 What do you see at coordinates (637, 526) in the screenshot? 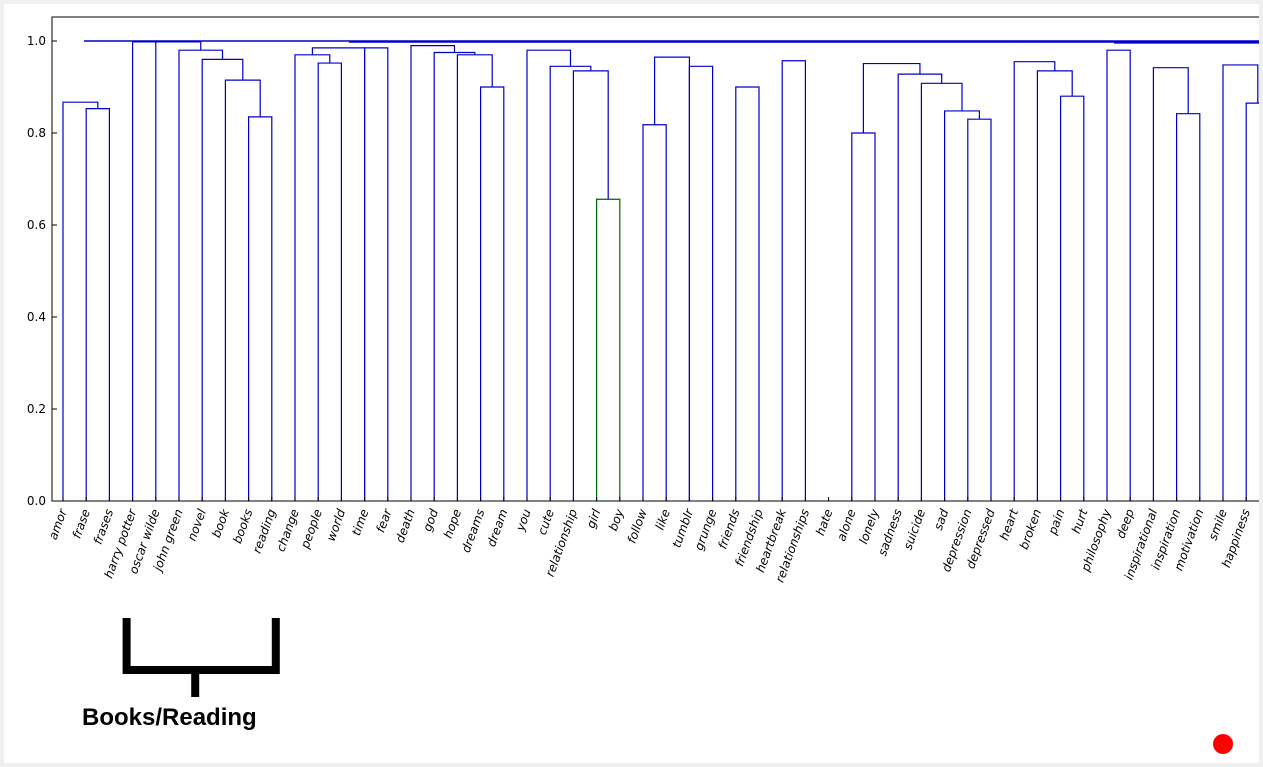
I see `leaf-label: follow` at bounding box center [637, 526].